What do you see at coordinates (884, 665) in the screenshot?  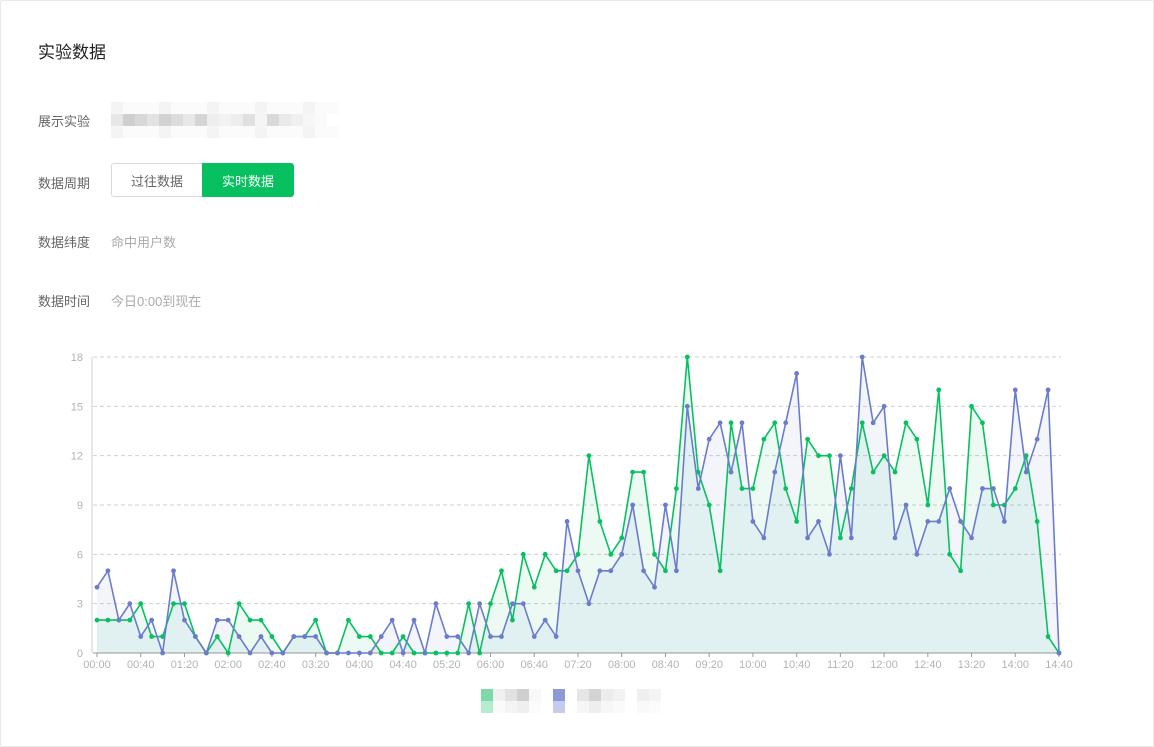 I see `x-tick-label: 12:00` at bounding box center [884, 665].